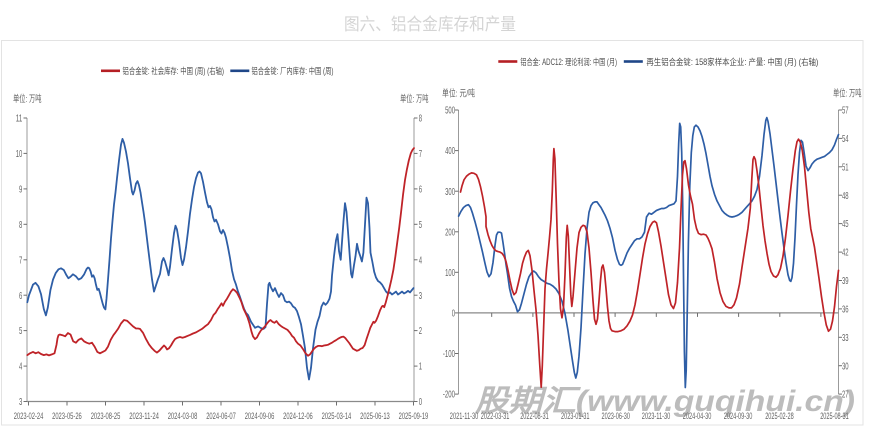  Describe the element at coordinates (183, 416) in the screenshot. I see `svg-text: 2024-03-08` at that location.